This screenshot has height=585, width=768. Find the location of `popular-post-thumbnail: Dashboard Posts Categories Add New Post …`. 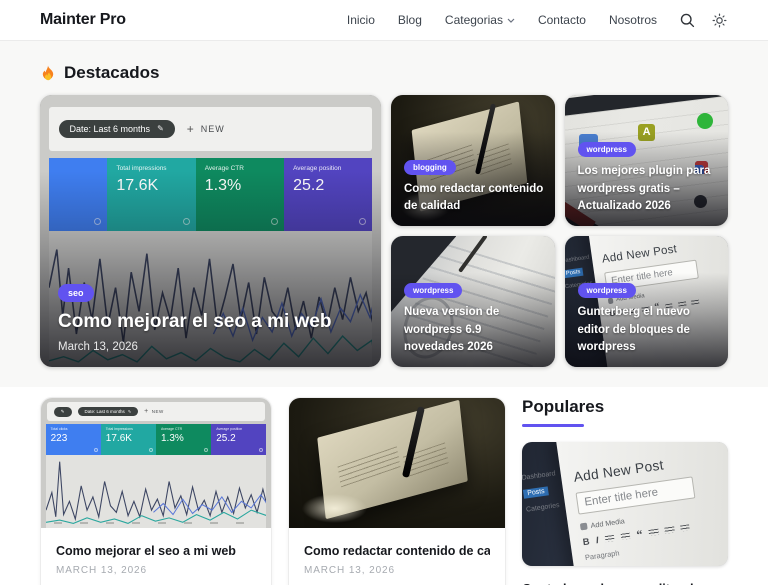

popular-post-thumbnail: Dashboard Posts Categories Add New Post … is located at coordinates (625, 504).